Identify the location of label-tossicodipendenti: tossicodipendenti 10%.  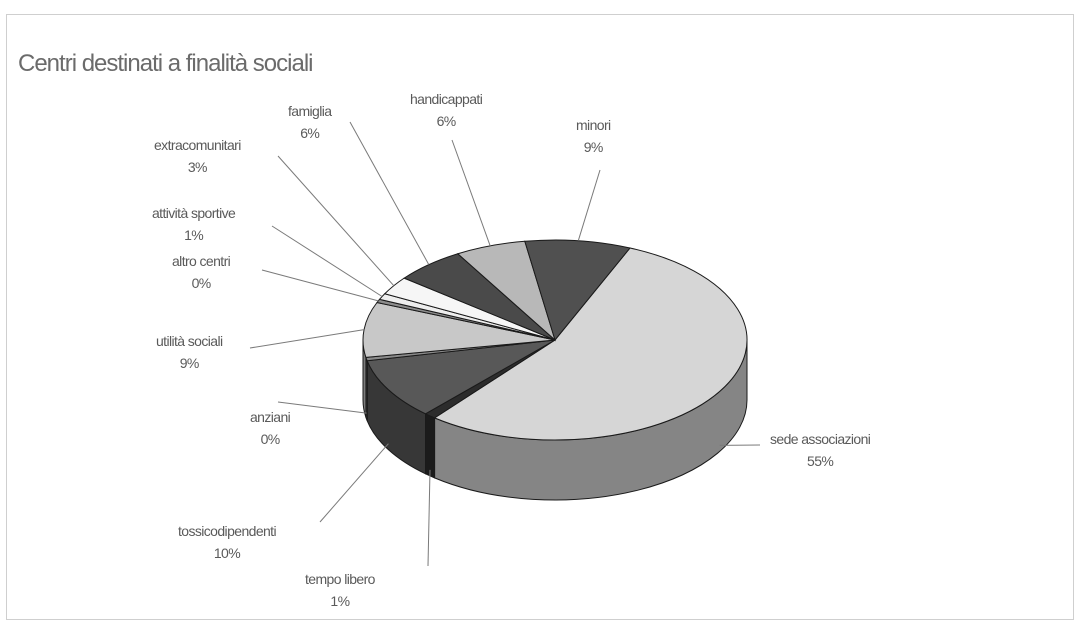
(227, 542).